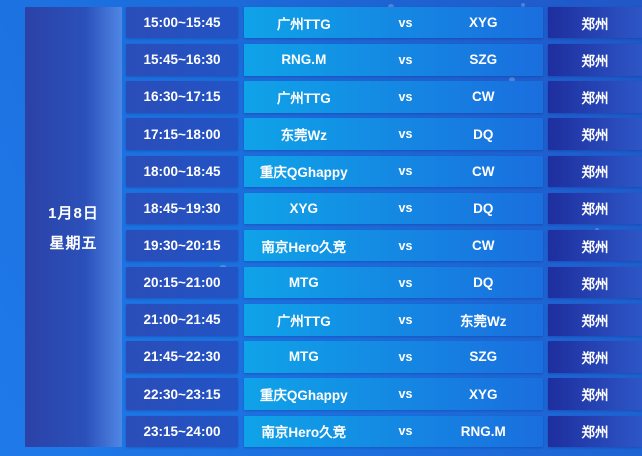 Image resolution: width=642 pixels, height=456 pixels. I want to click on team-left-label: RNG.M, so click(304, 60).